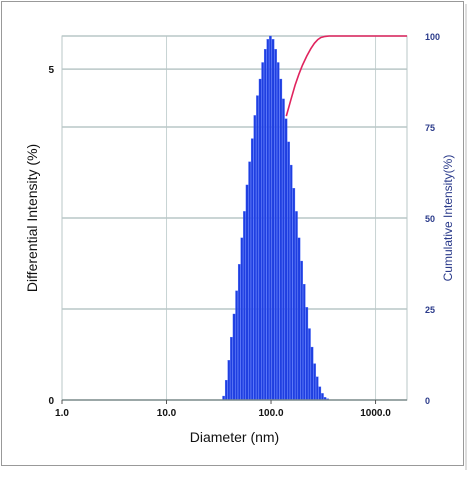  Describe the element at coordinates (62, 413) in the screenshot. I see `x-tick-label: 1.0` at that location.